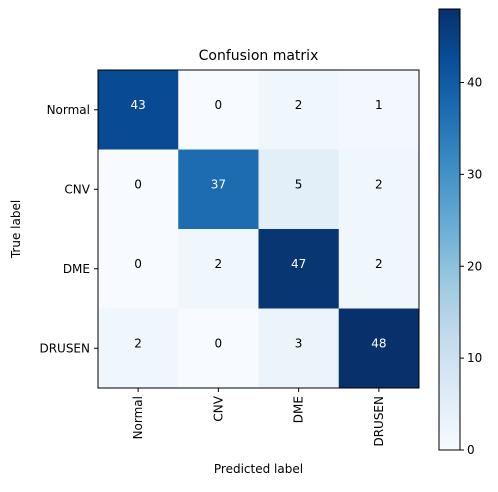 This screenshot has height=492, width=498. What do you see at coordinates (76, 269) in the screenshot?
I see `y-tick-label: DME` at bounding box center [76, 269].